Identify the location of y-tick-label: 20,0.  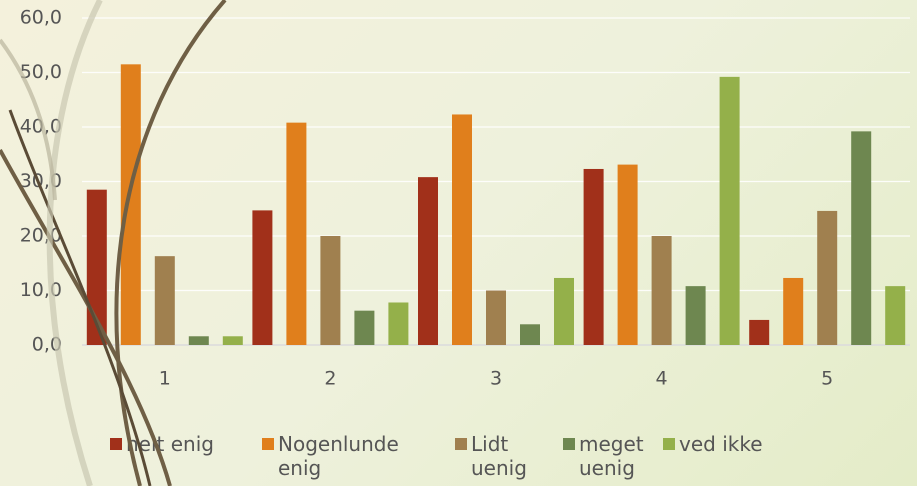
(41, 236).